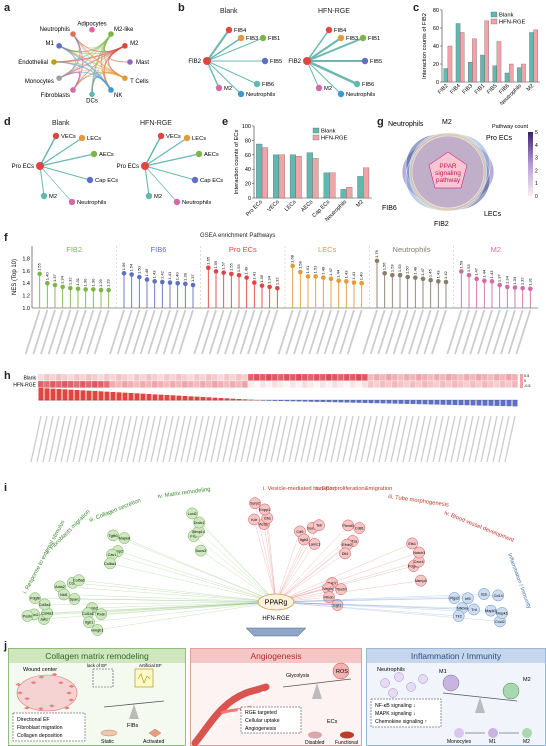  I want to click on gene-label: Itgb3, so click(304, 540).